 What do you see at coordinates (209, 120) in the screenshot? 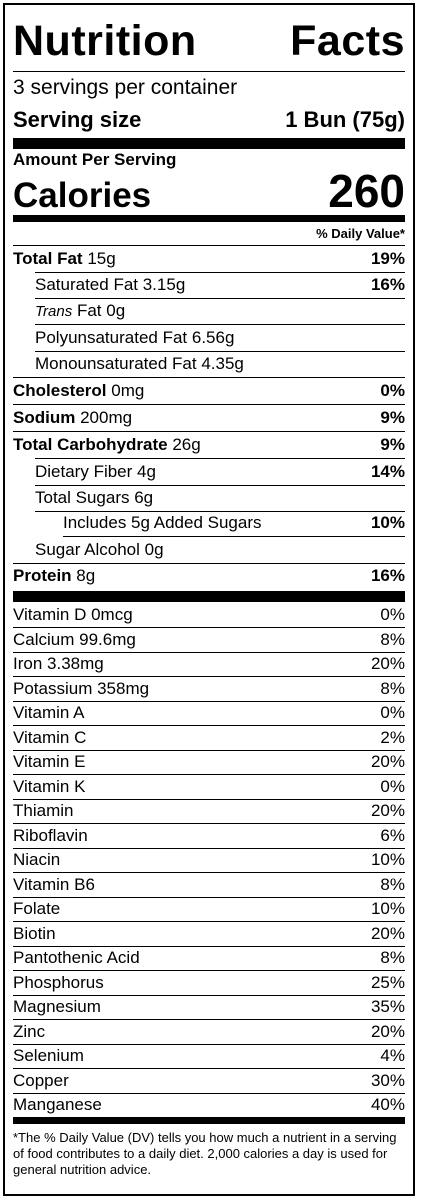
I see `serving-size-row: Serving size 1 Bun (75g)` at bounding box center [209, 120].